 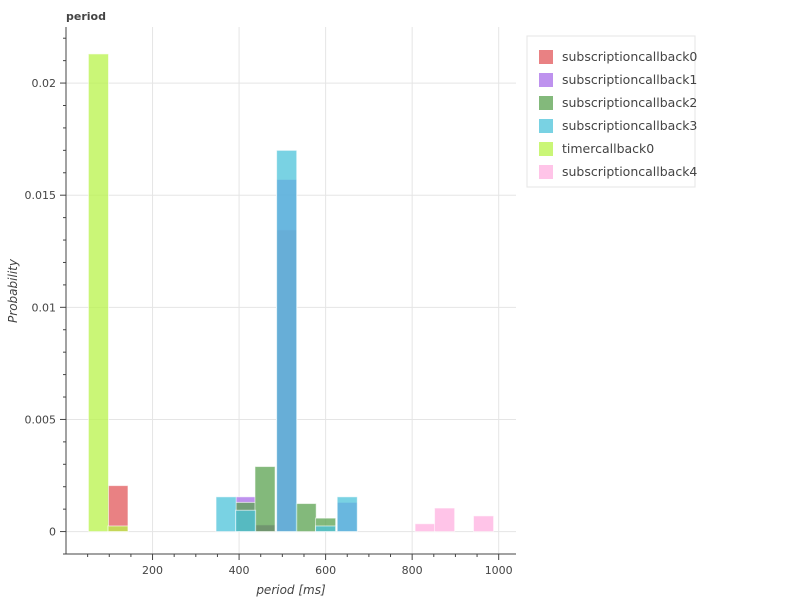 I want to click on y-tick-label: 0.02, so click(x=44, y=83).